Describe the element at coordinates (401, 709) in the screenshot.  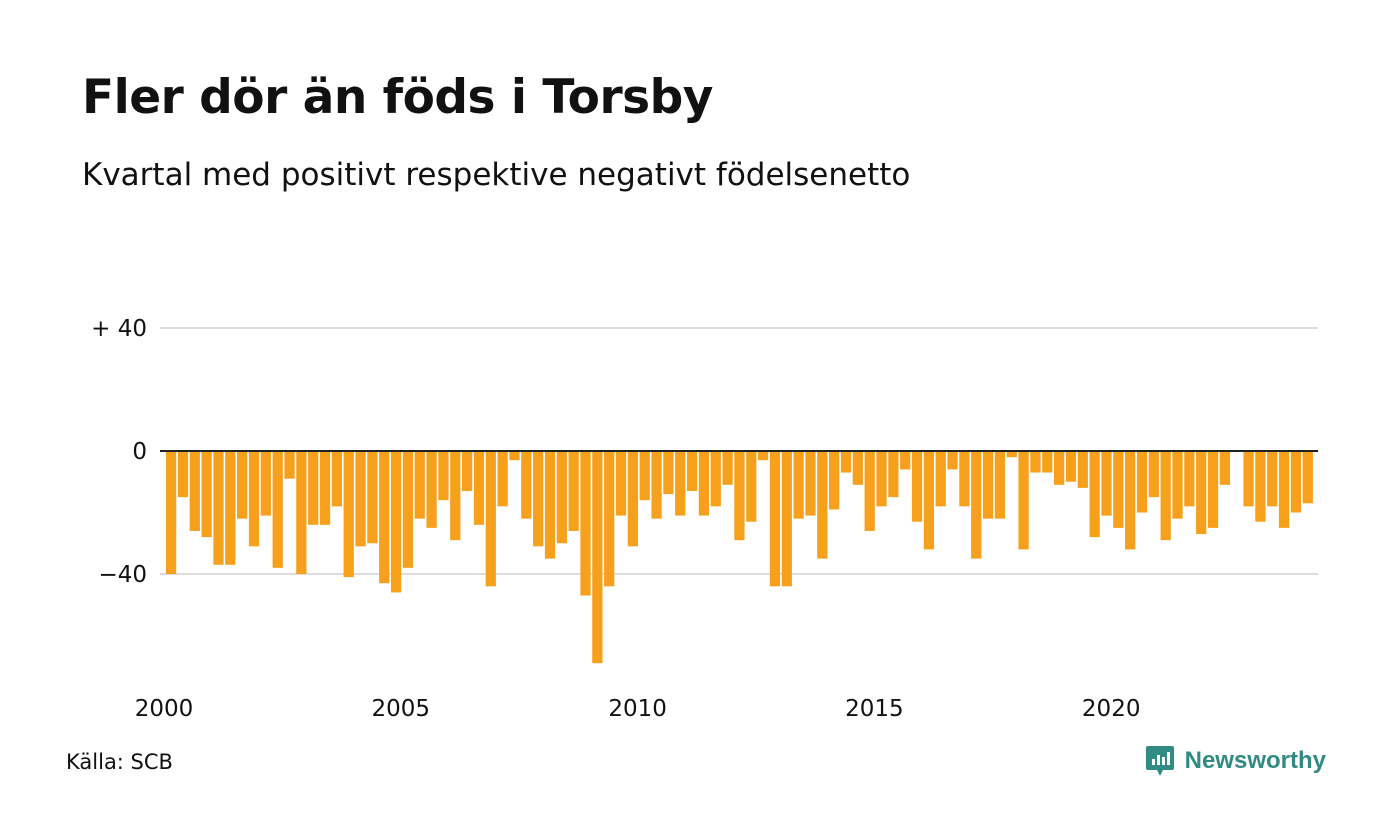
I see `x-tick-label: 2005` at that location.